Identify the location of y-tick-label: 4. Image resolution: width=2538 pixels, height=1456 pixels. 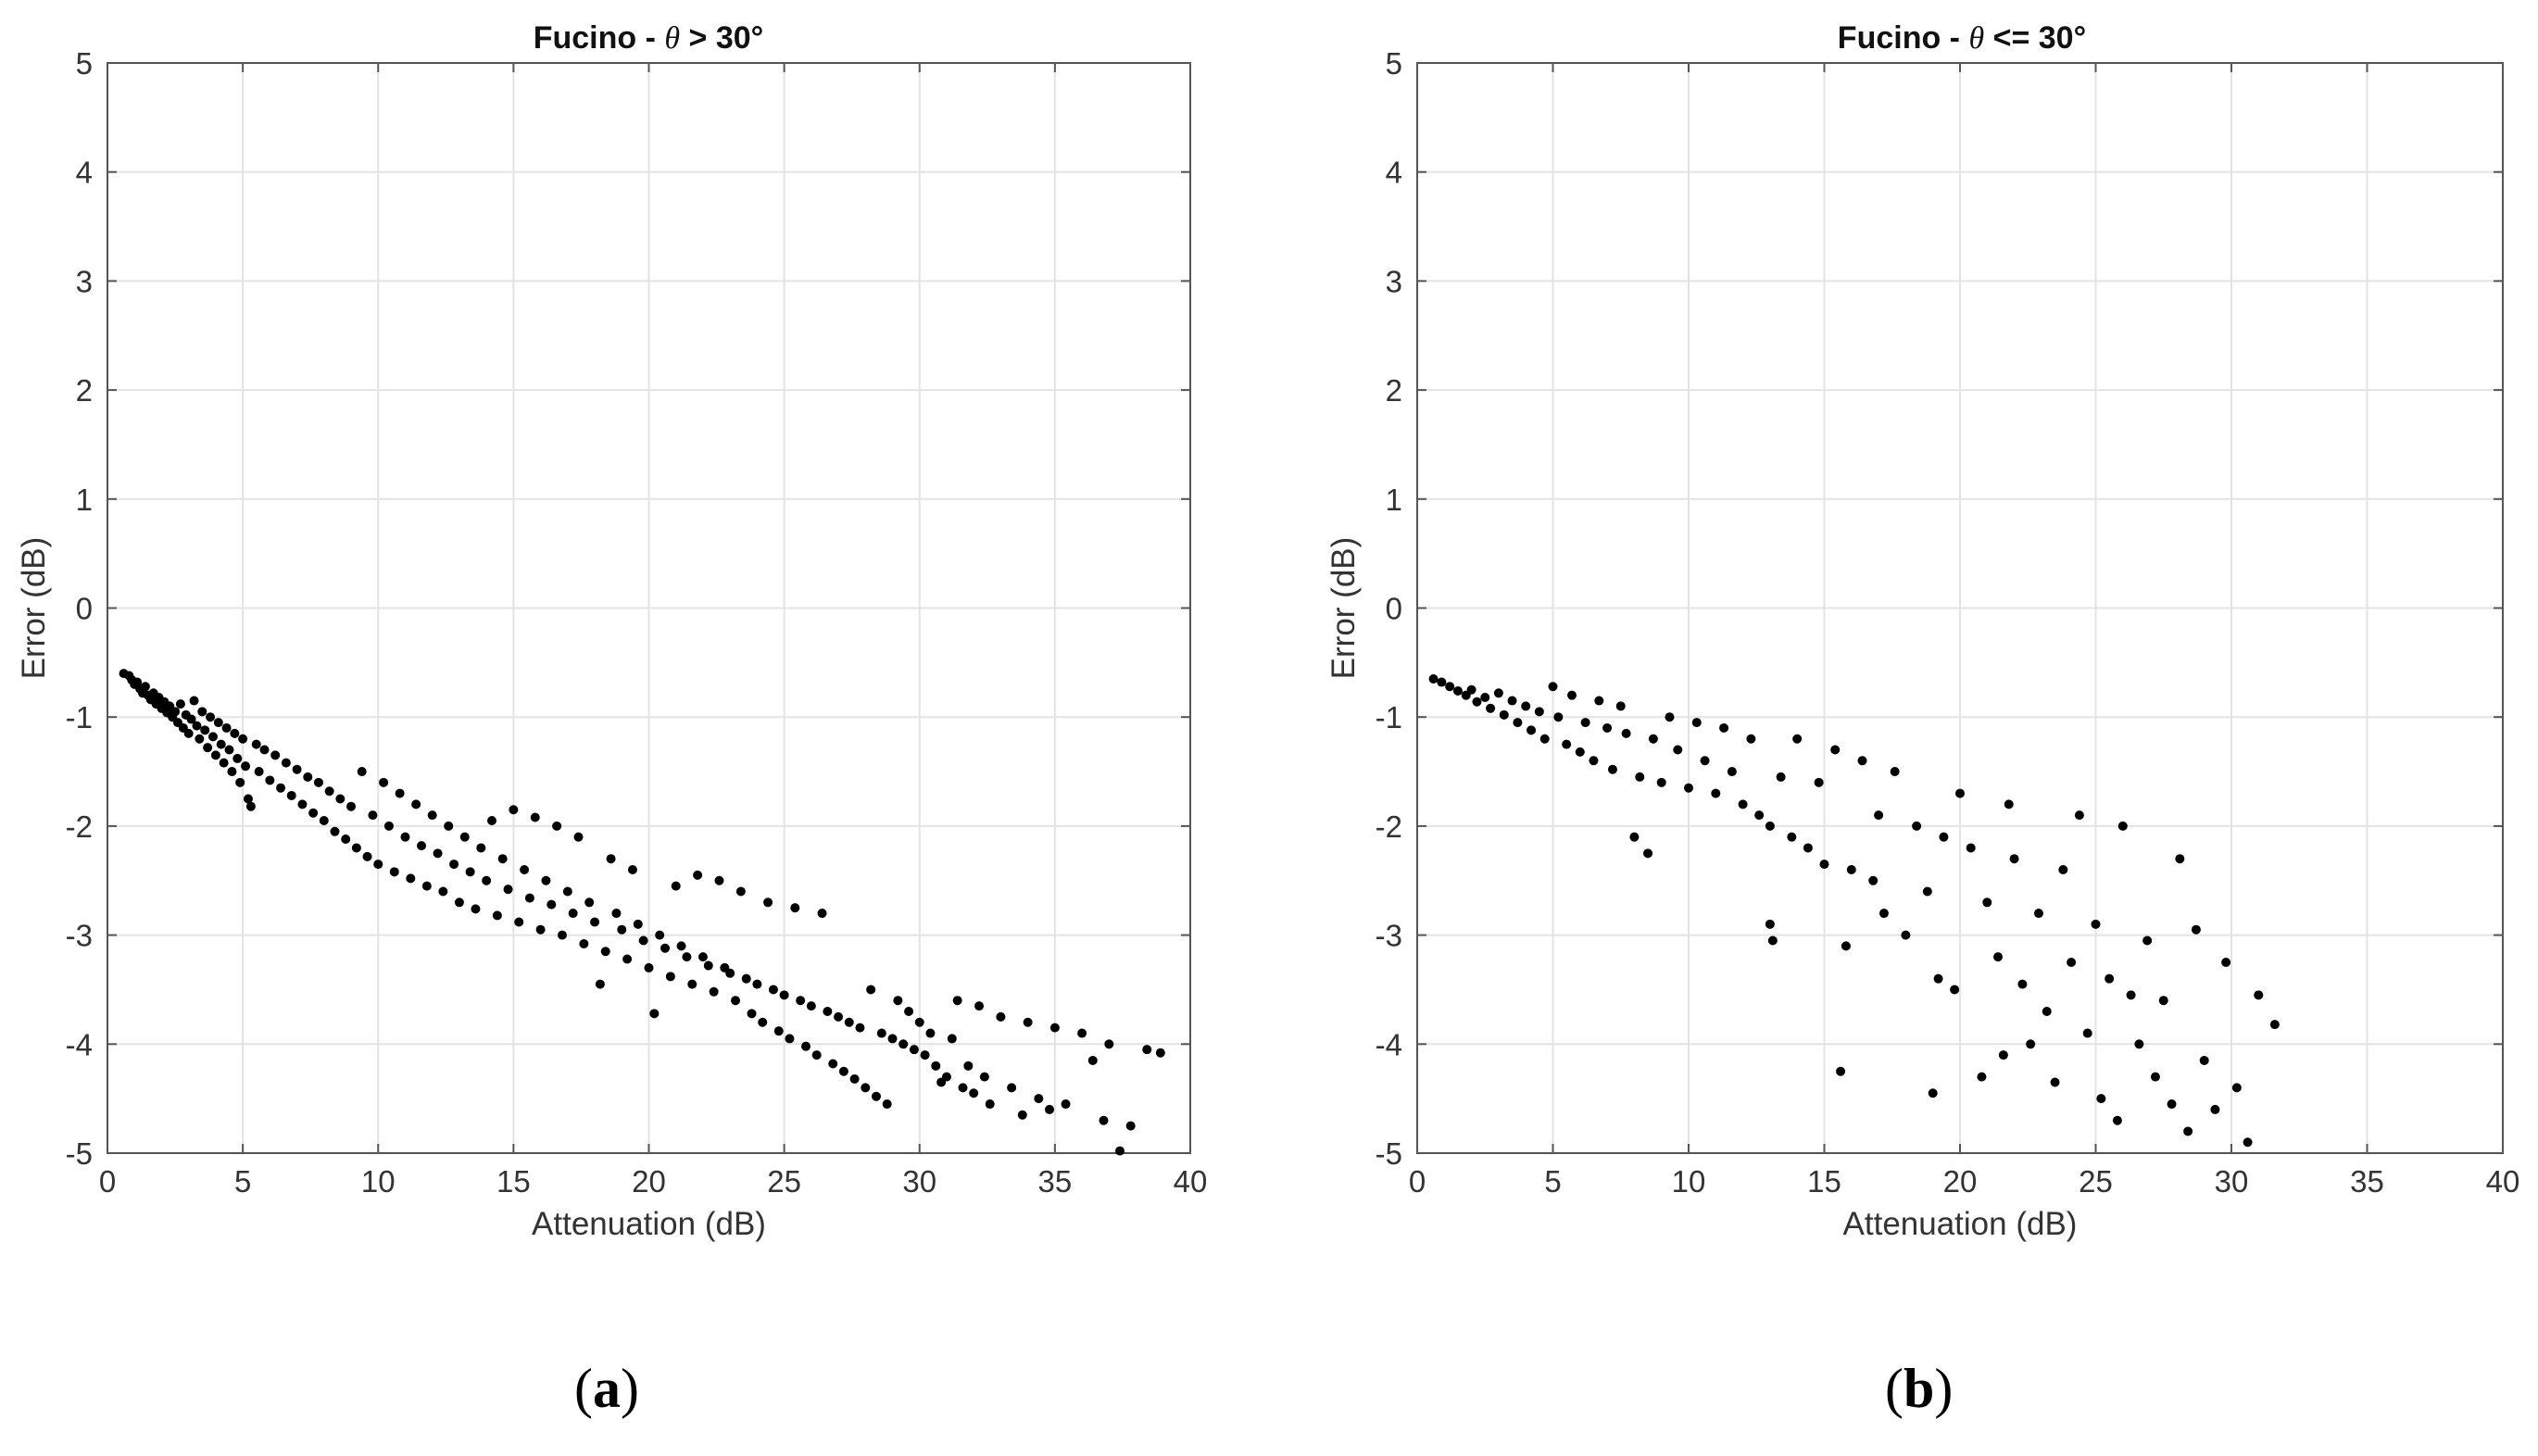
(84, 173).